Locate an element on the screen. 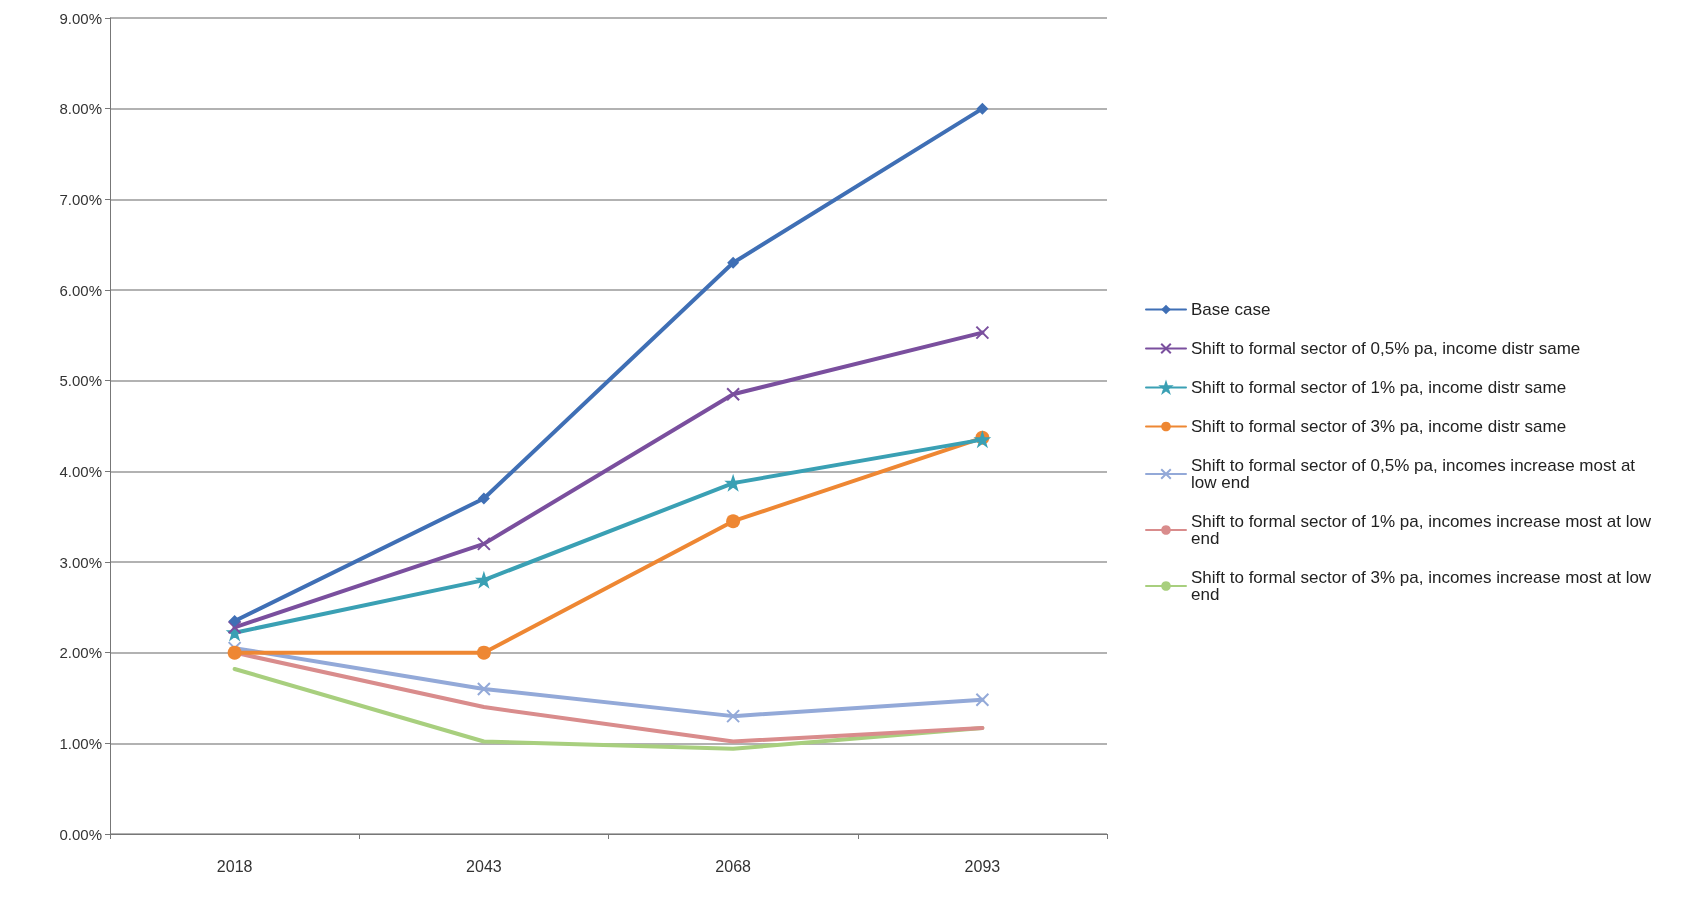 The image size is (1707, 904). y-tick-label: 0.00% is located at coordinates (80, 834).